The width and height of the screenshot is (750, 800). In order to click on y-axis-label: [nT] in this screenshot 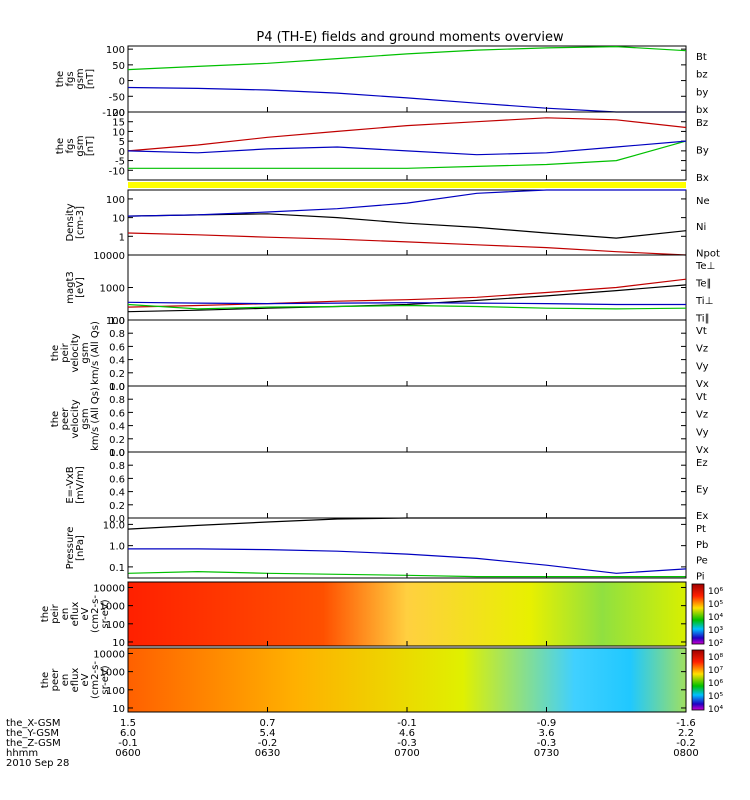, I will do `click(90, 79)`.